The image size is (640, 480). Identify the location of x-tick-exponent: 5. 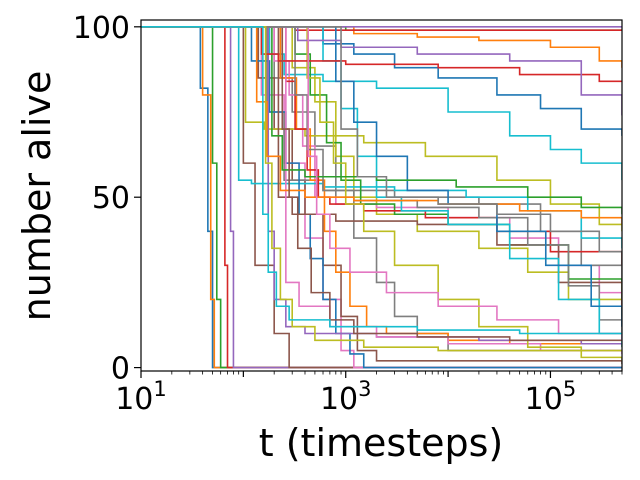
(569, 389).